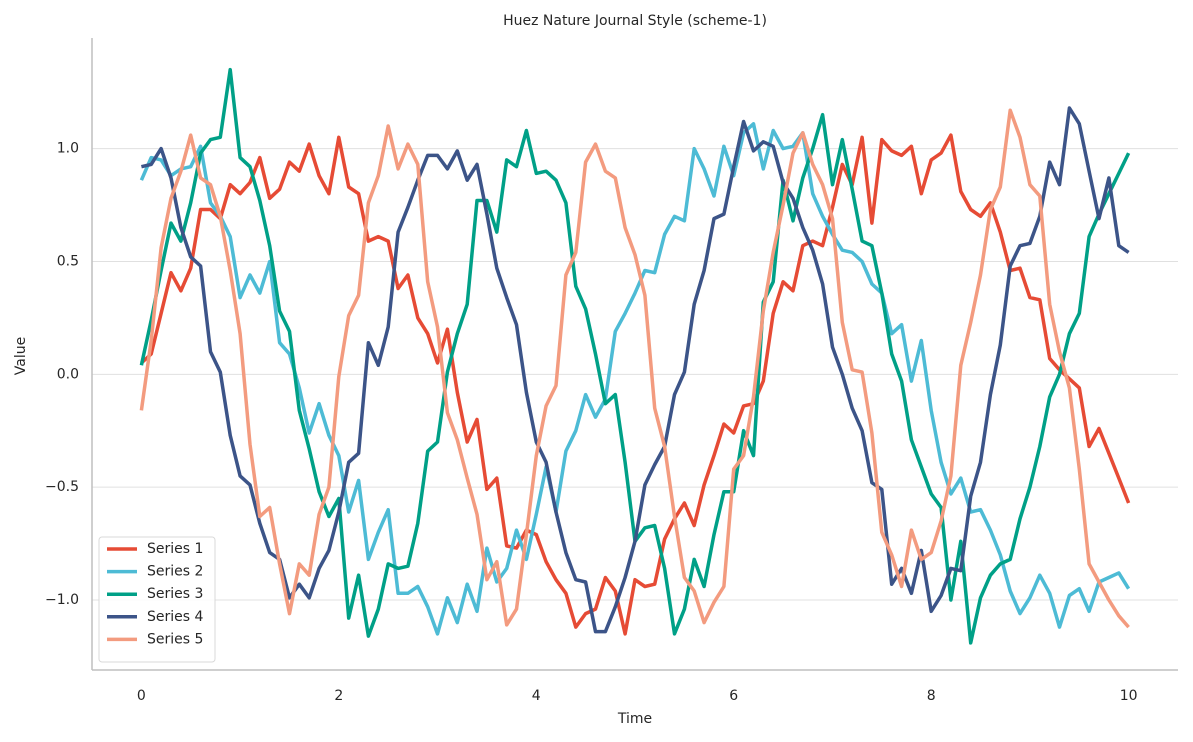 Image resolution: width=1193 pixels, height=742 pixels. What do you see at coordinates (175, 572) in the screenshot?
I see `legend-label: Series 2` at bounding box center [175, 572].